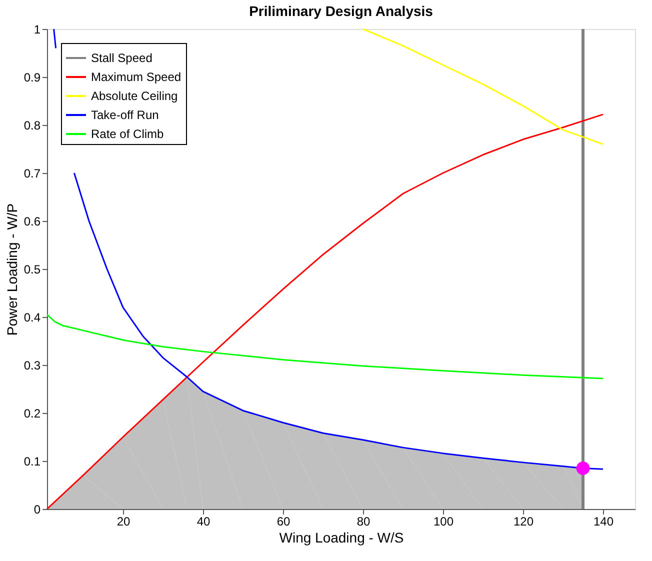 Image resolution: width=652 pixels, height=561 pixels. What do you see at coordinates (363, 521) in the screenshot?
I see `x-tick-label: 80` at bounding box center [363, 521].